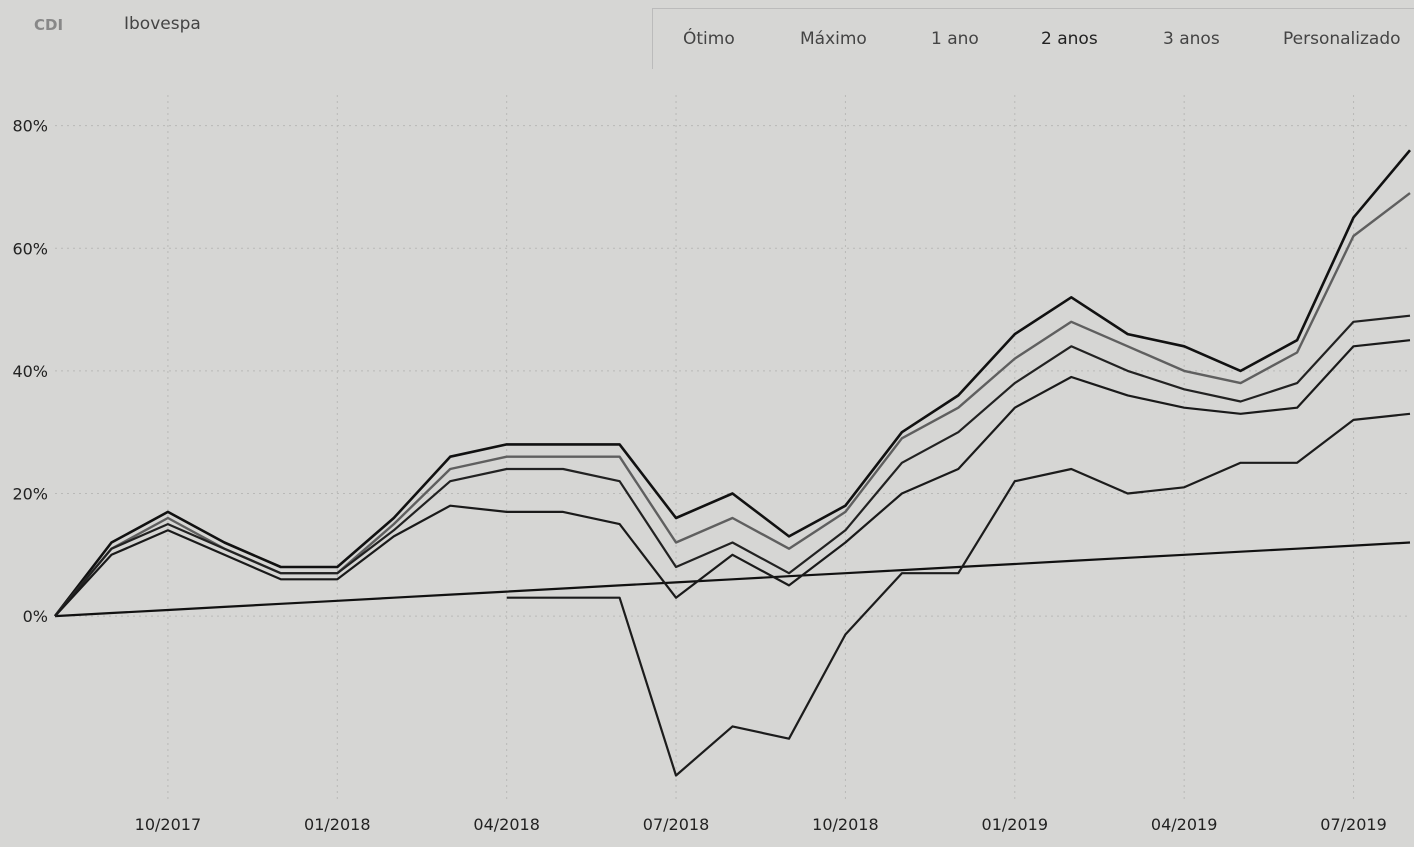 The width and height of the screenshot is (1414, 847). Describe the element at coordinates (49, 25) in the screenshot. I see `legend-item-cdi: CDI` at that location.